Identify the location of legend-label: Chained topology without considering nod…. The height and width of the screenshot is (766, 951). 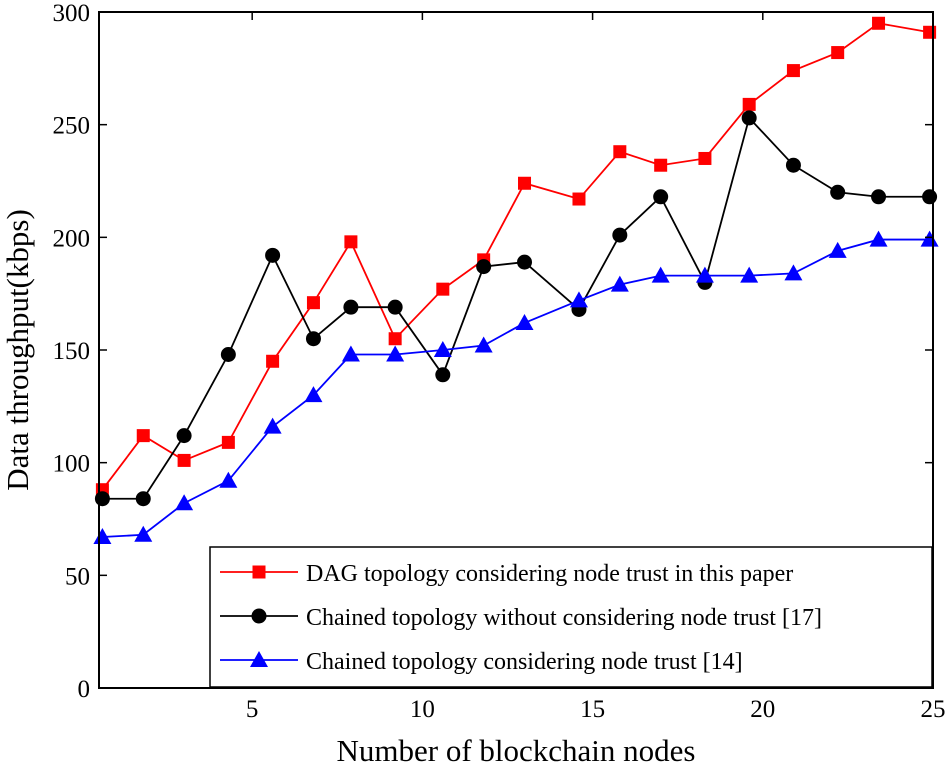
(564, 618).